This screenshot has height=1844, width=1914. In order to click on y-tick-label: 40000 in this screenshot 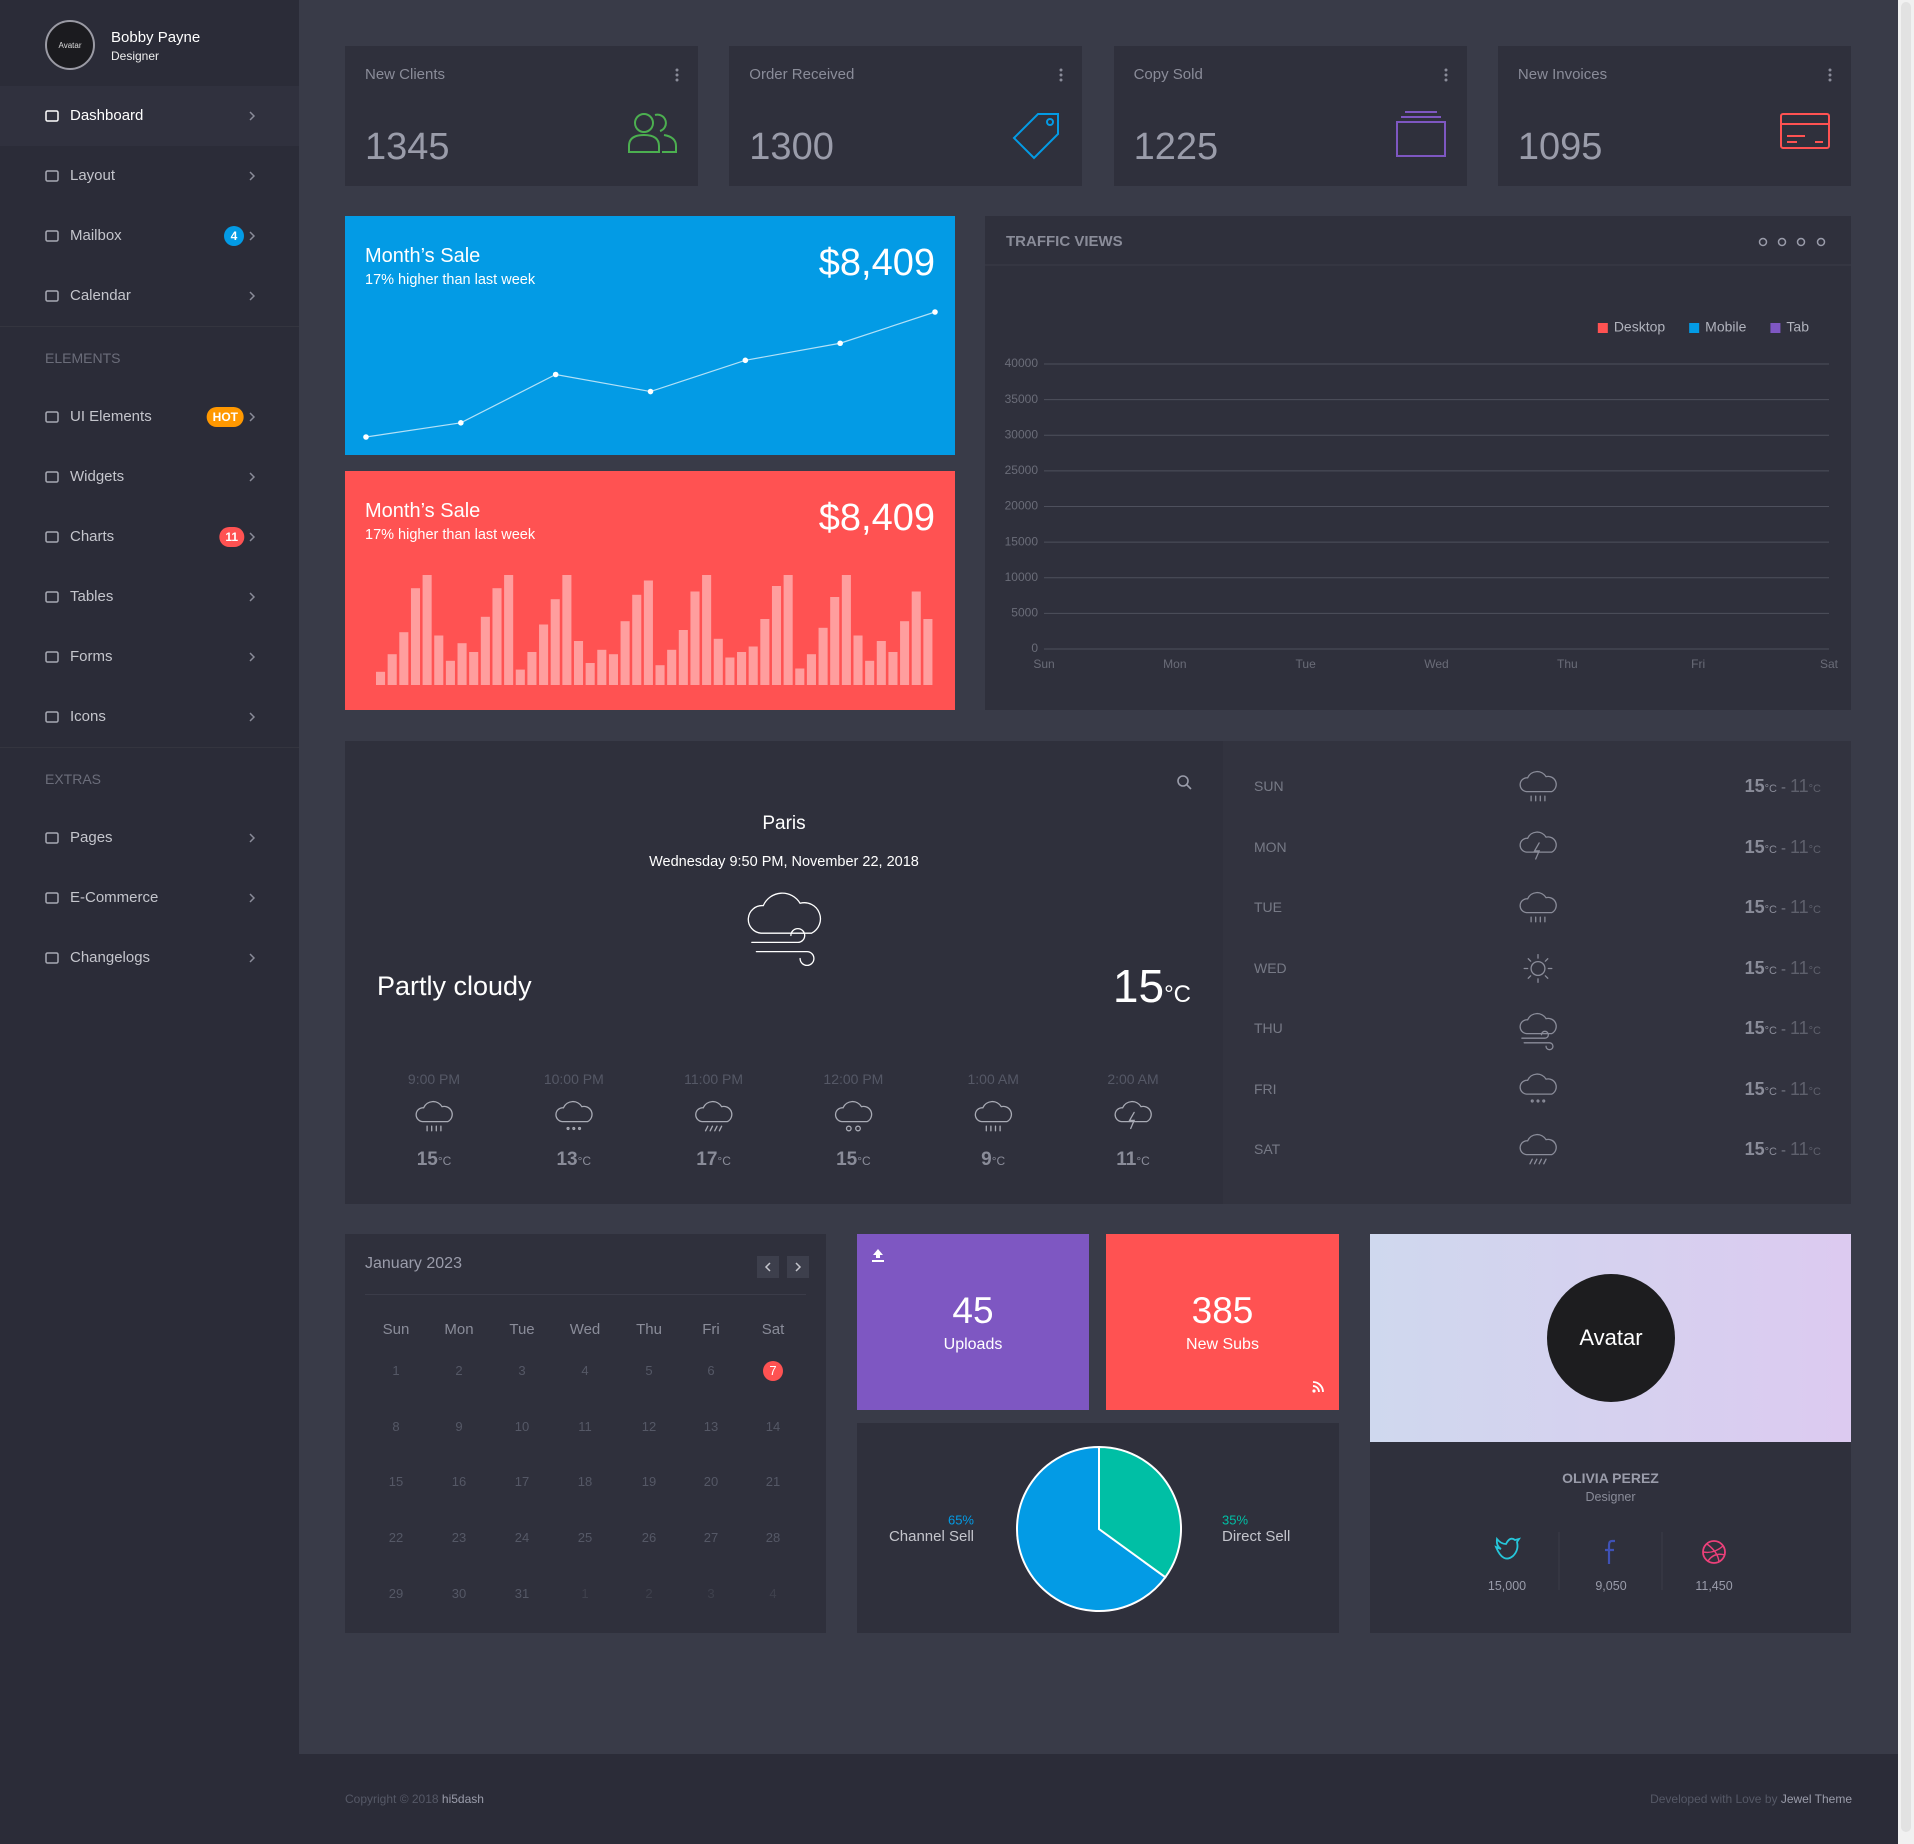, I will do `click(1022, 363)`.